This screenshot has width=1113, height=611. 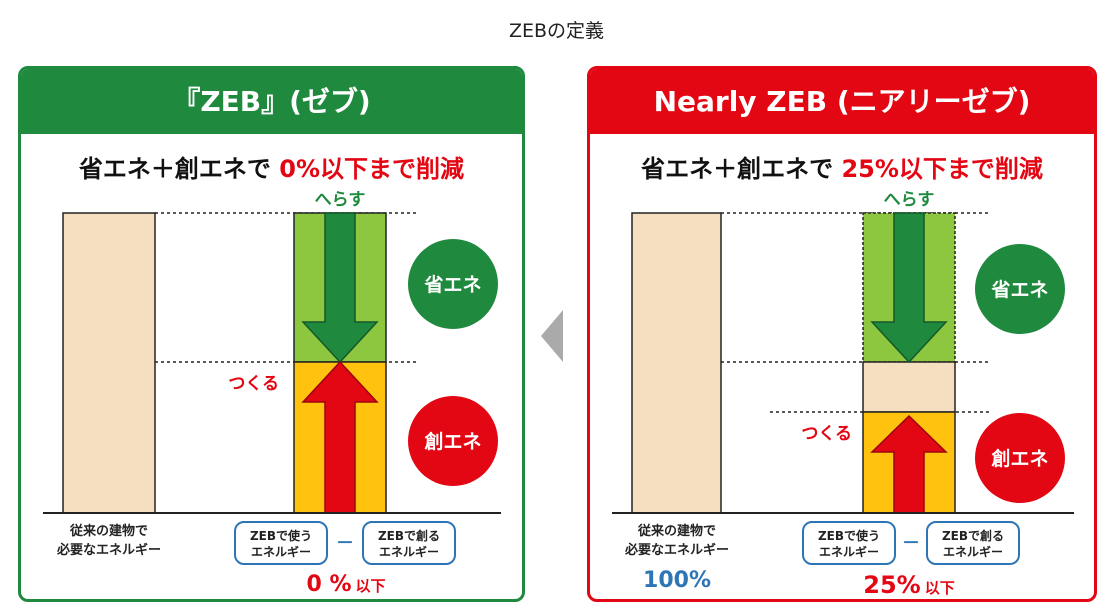 I want to click on nearly-zeb-subtitle: 省エネ＋創エネで 25%以下まで削減, so click(x=842, y=166).